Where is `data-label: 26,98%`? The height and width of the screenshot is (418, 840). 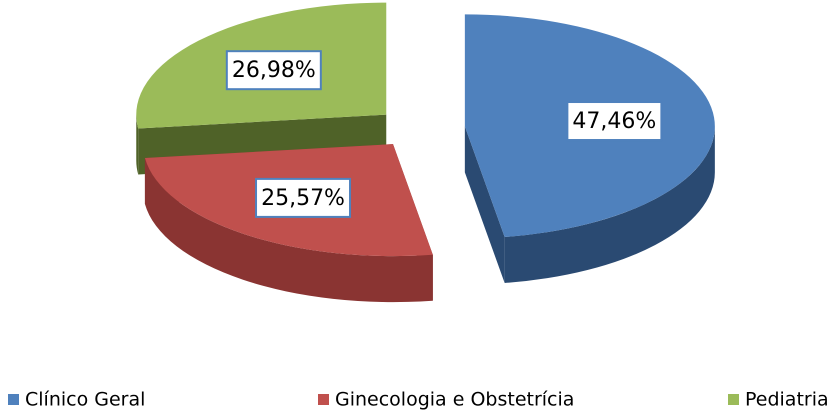
data-label: 26,98% is located at coordinates (274, 70).